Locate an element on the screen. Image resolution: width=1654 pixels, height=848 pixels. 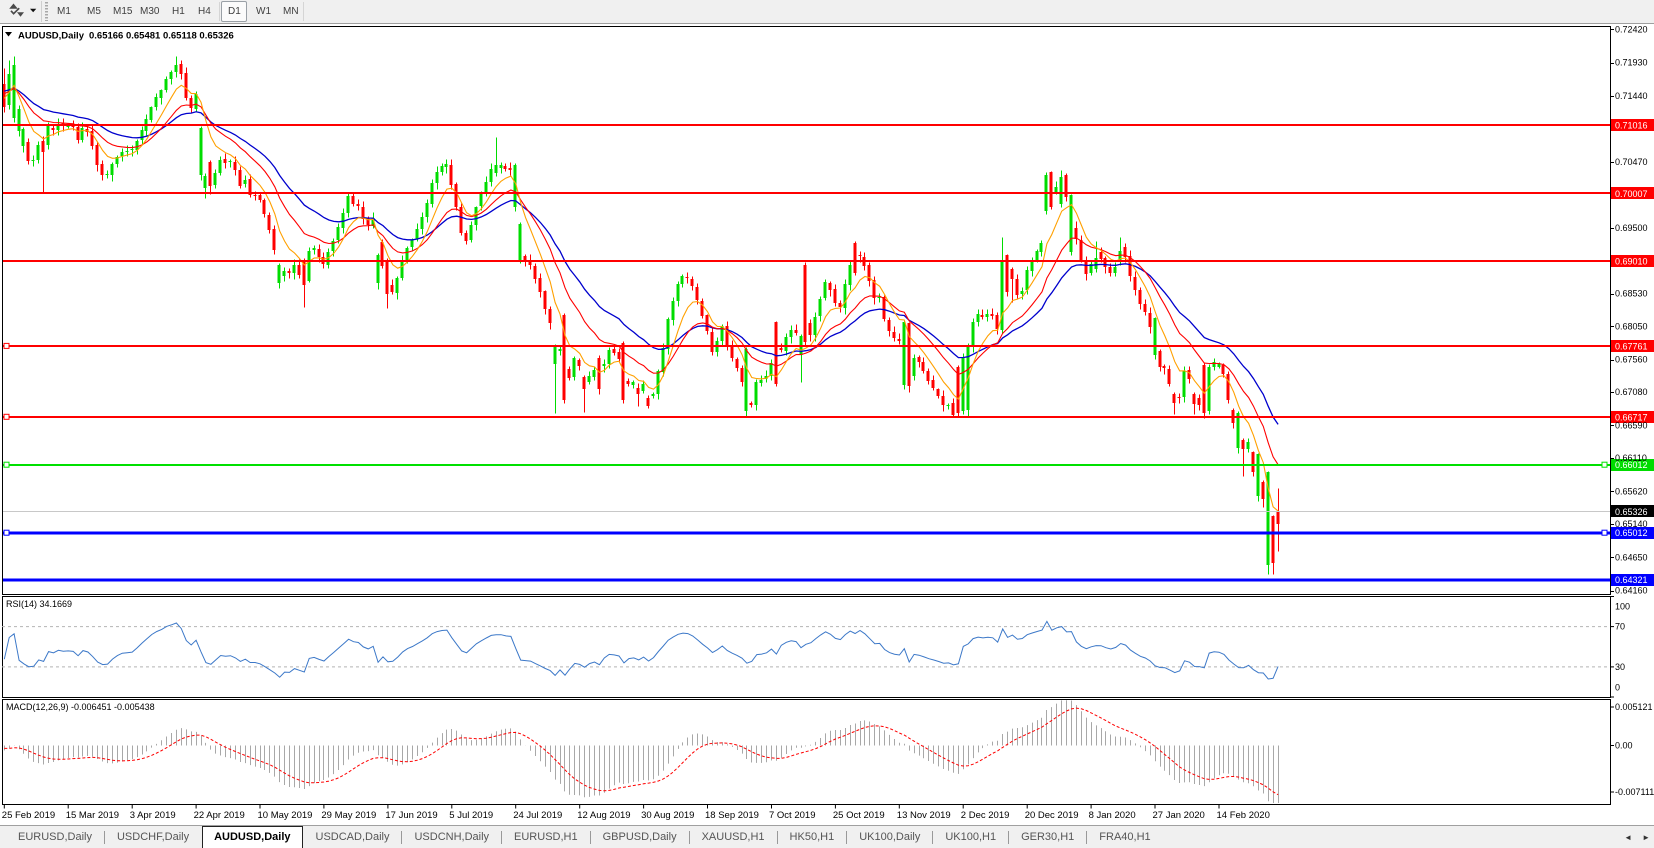
svg-text: 0.71930 is located at coordinates (1631, 63).